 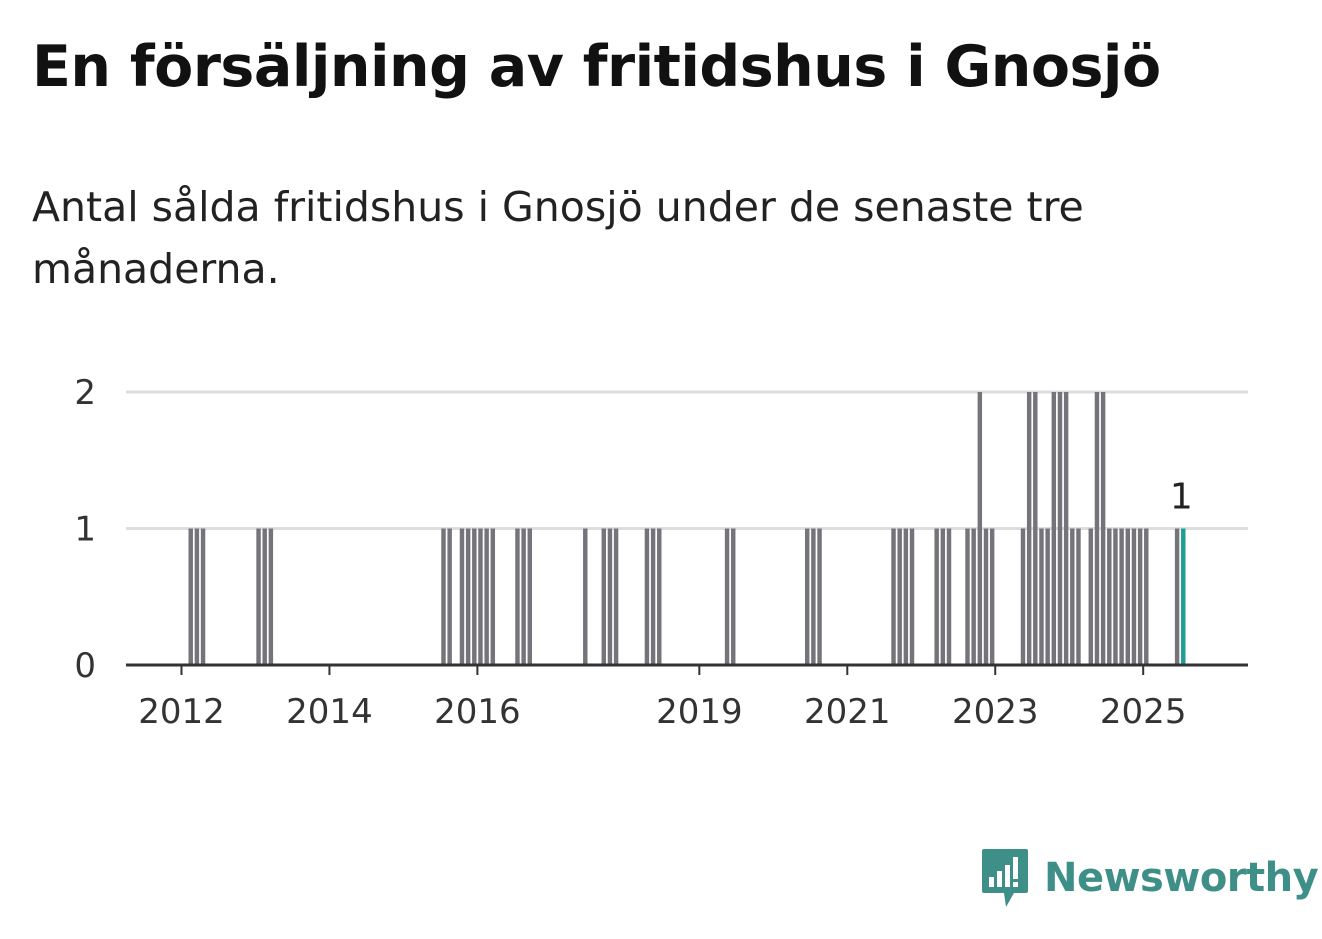 I want to click on grid-lines, so click(x=687, y=460).